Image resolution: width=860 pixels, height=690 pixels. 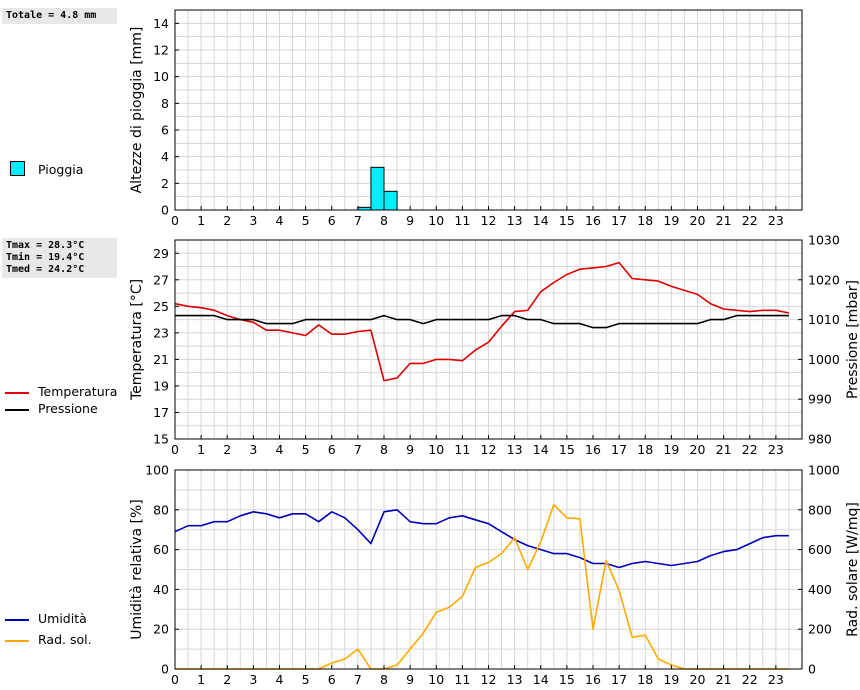 I want to click on y-tick-label: 60, so click(x=161, y=549).